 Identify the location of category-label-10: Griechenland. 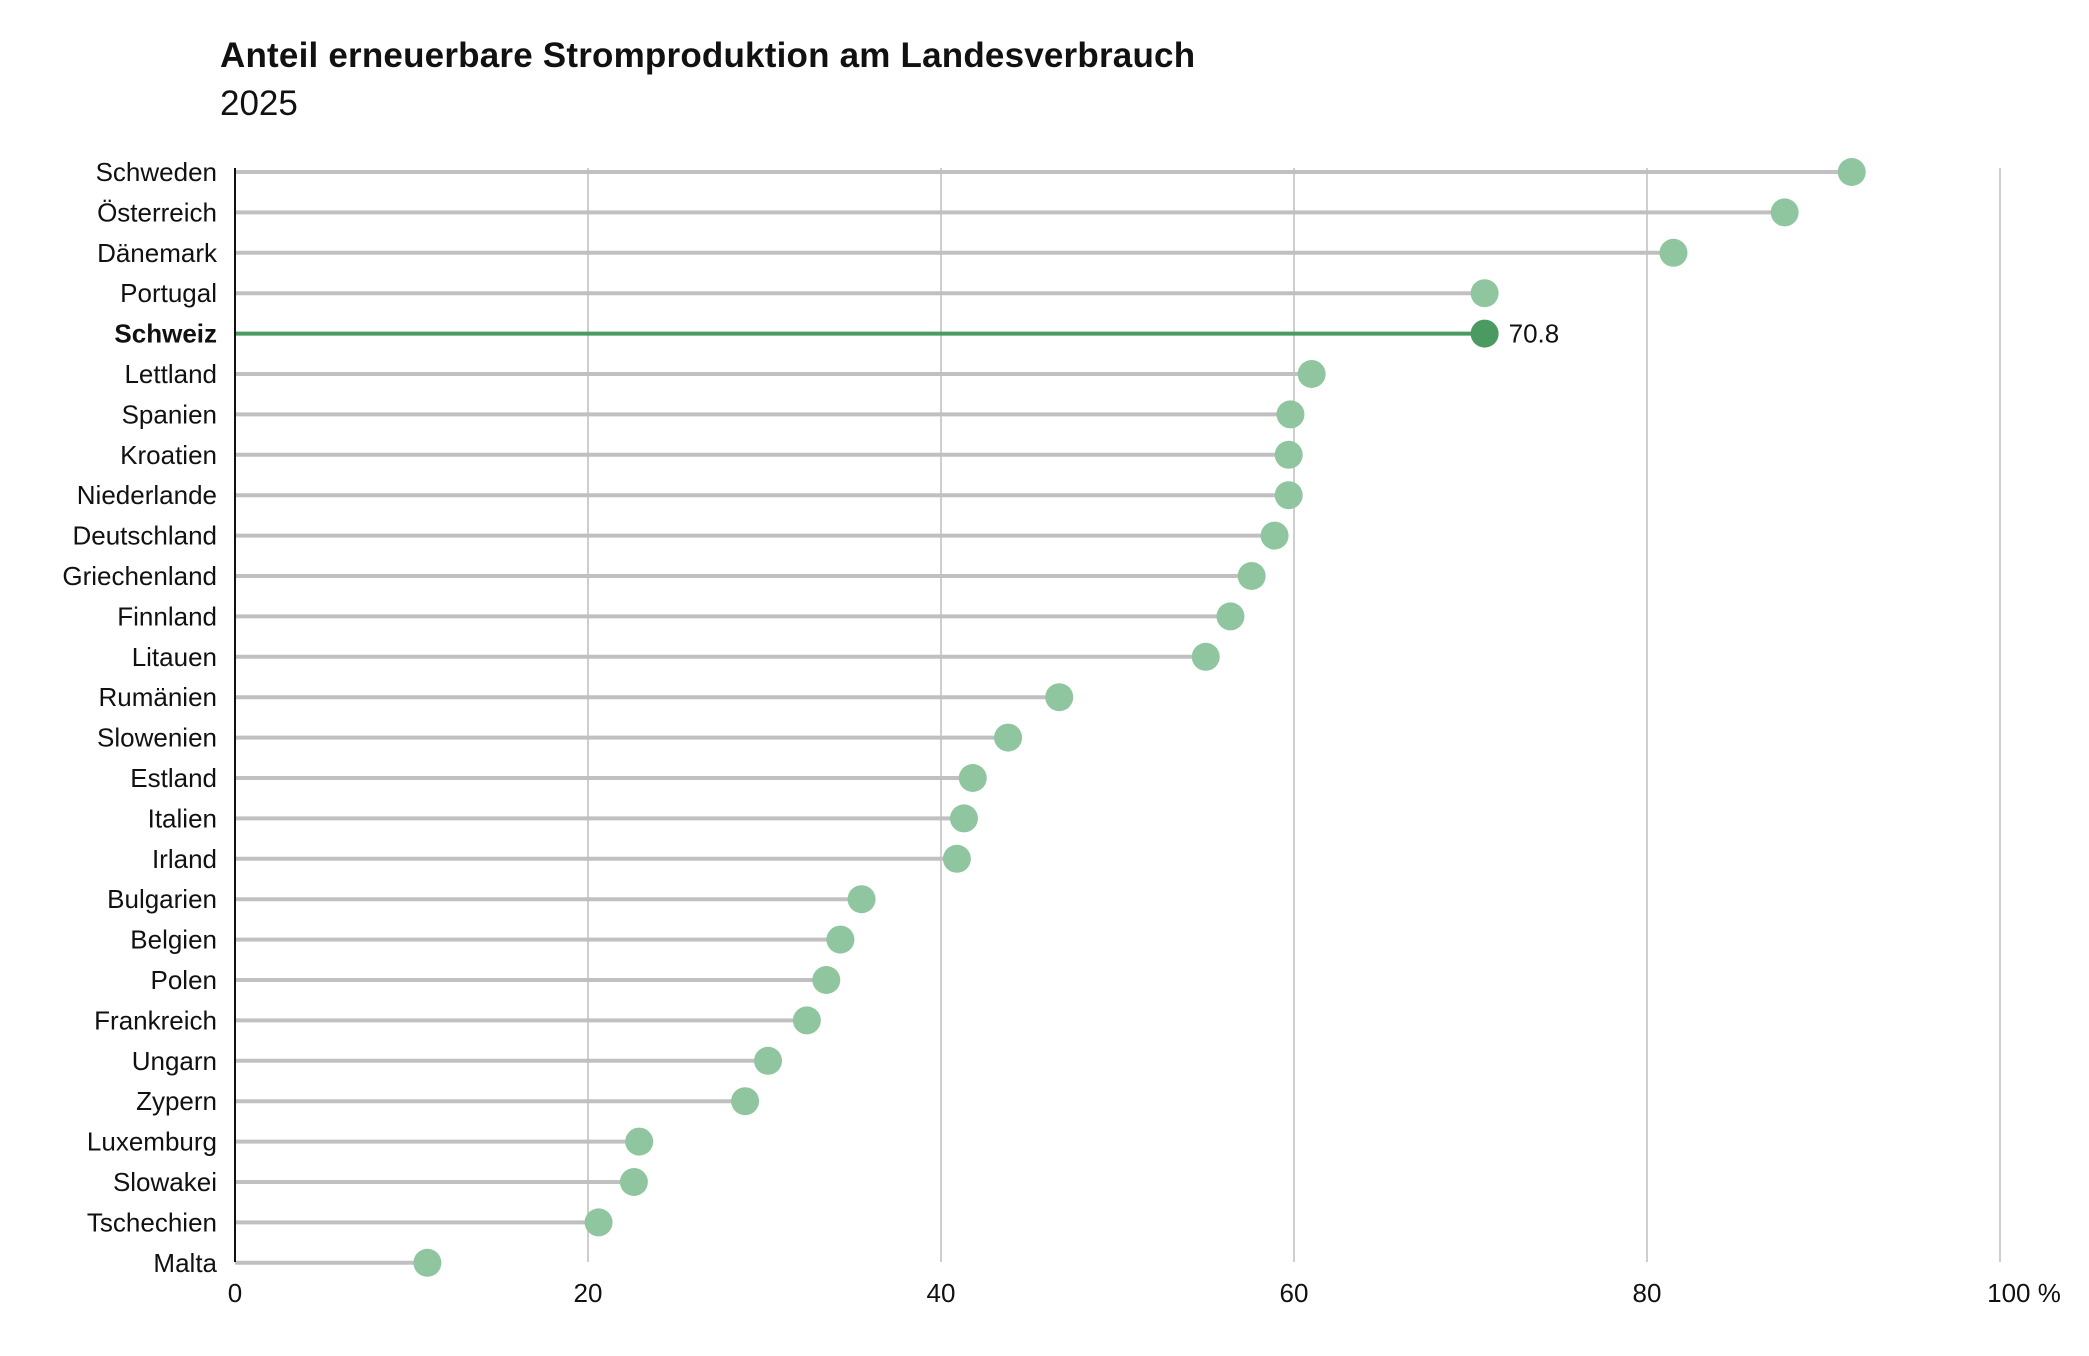
(139, 576).